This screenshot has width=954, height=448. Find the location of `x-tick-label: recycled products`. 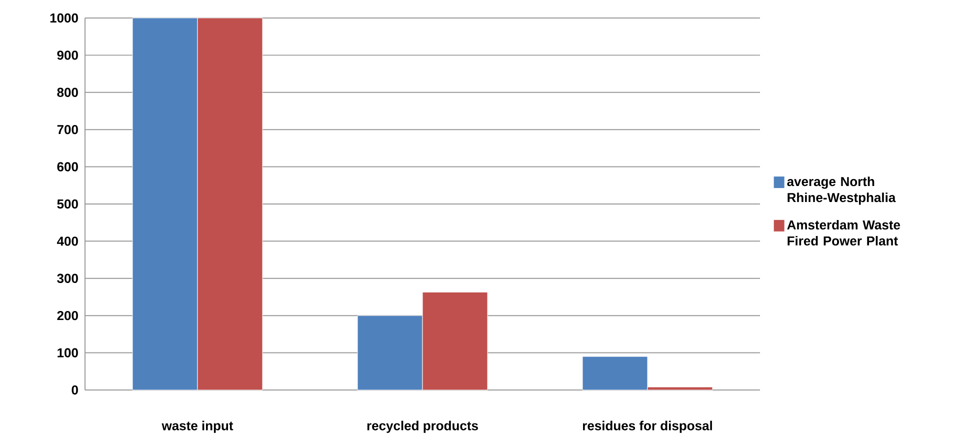

x-tick-label: recycled products is located at coordinates (422, 426).